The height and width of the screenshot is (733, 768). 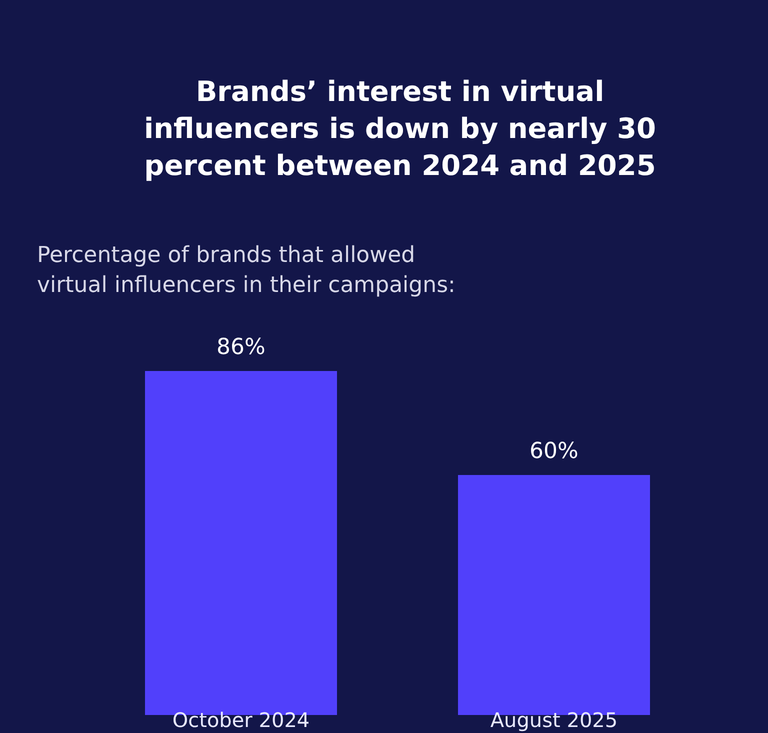 I want to click on x-tick-label: October 2024, so click(x=241, y=720).